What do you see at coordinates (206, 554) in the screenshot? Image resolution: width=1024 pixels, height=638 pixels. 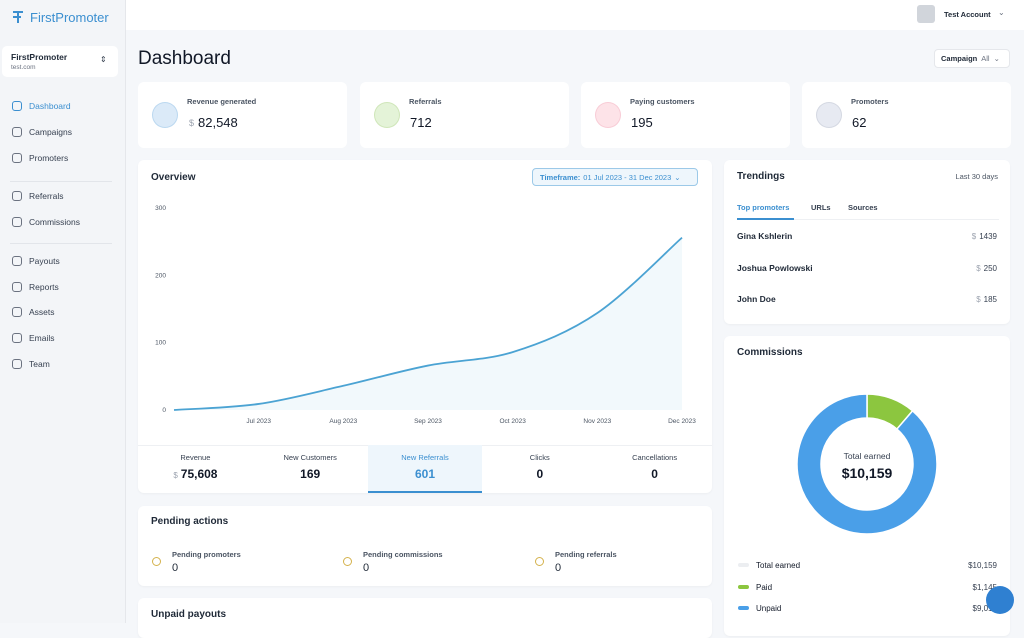 I see `pending-label: Pending promoters` at bounding box center [206, 554].